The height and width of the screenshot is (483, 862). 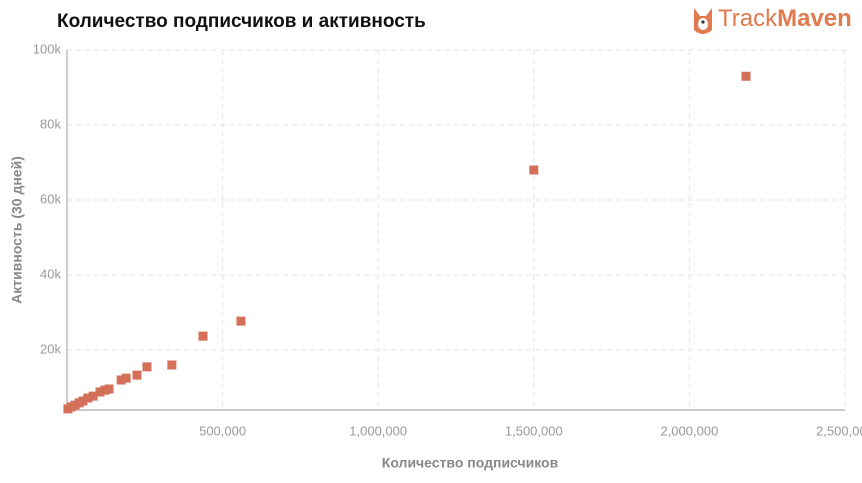 I want to click on y-tick-label: 60k, so click(x=50, y=198).